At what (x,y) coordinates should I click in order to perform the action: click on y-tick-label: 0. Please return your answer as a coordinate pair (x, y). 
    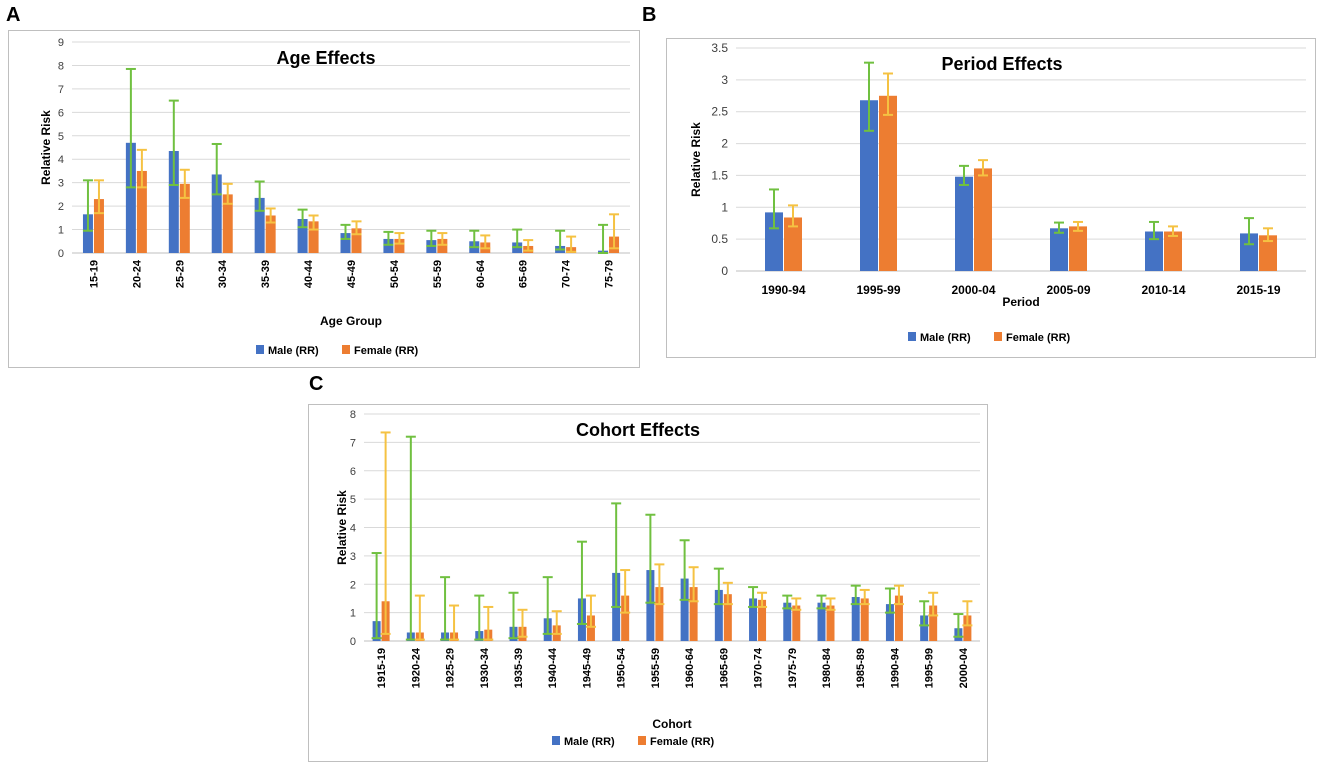
    Looking at the image, I should click on (61, 254).